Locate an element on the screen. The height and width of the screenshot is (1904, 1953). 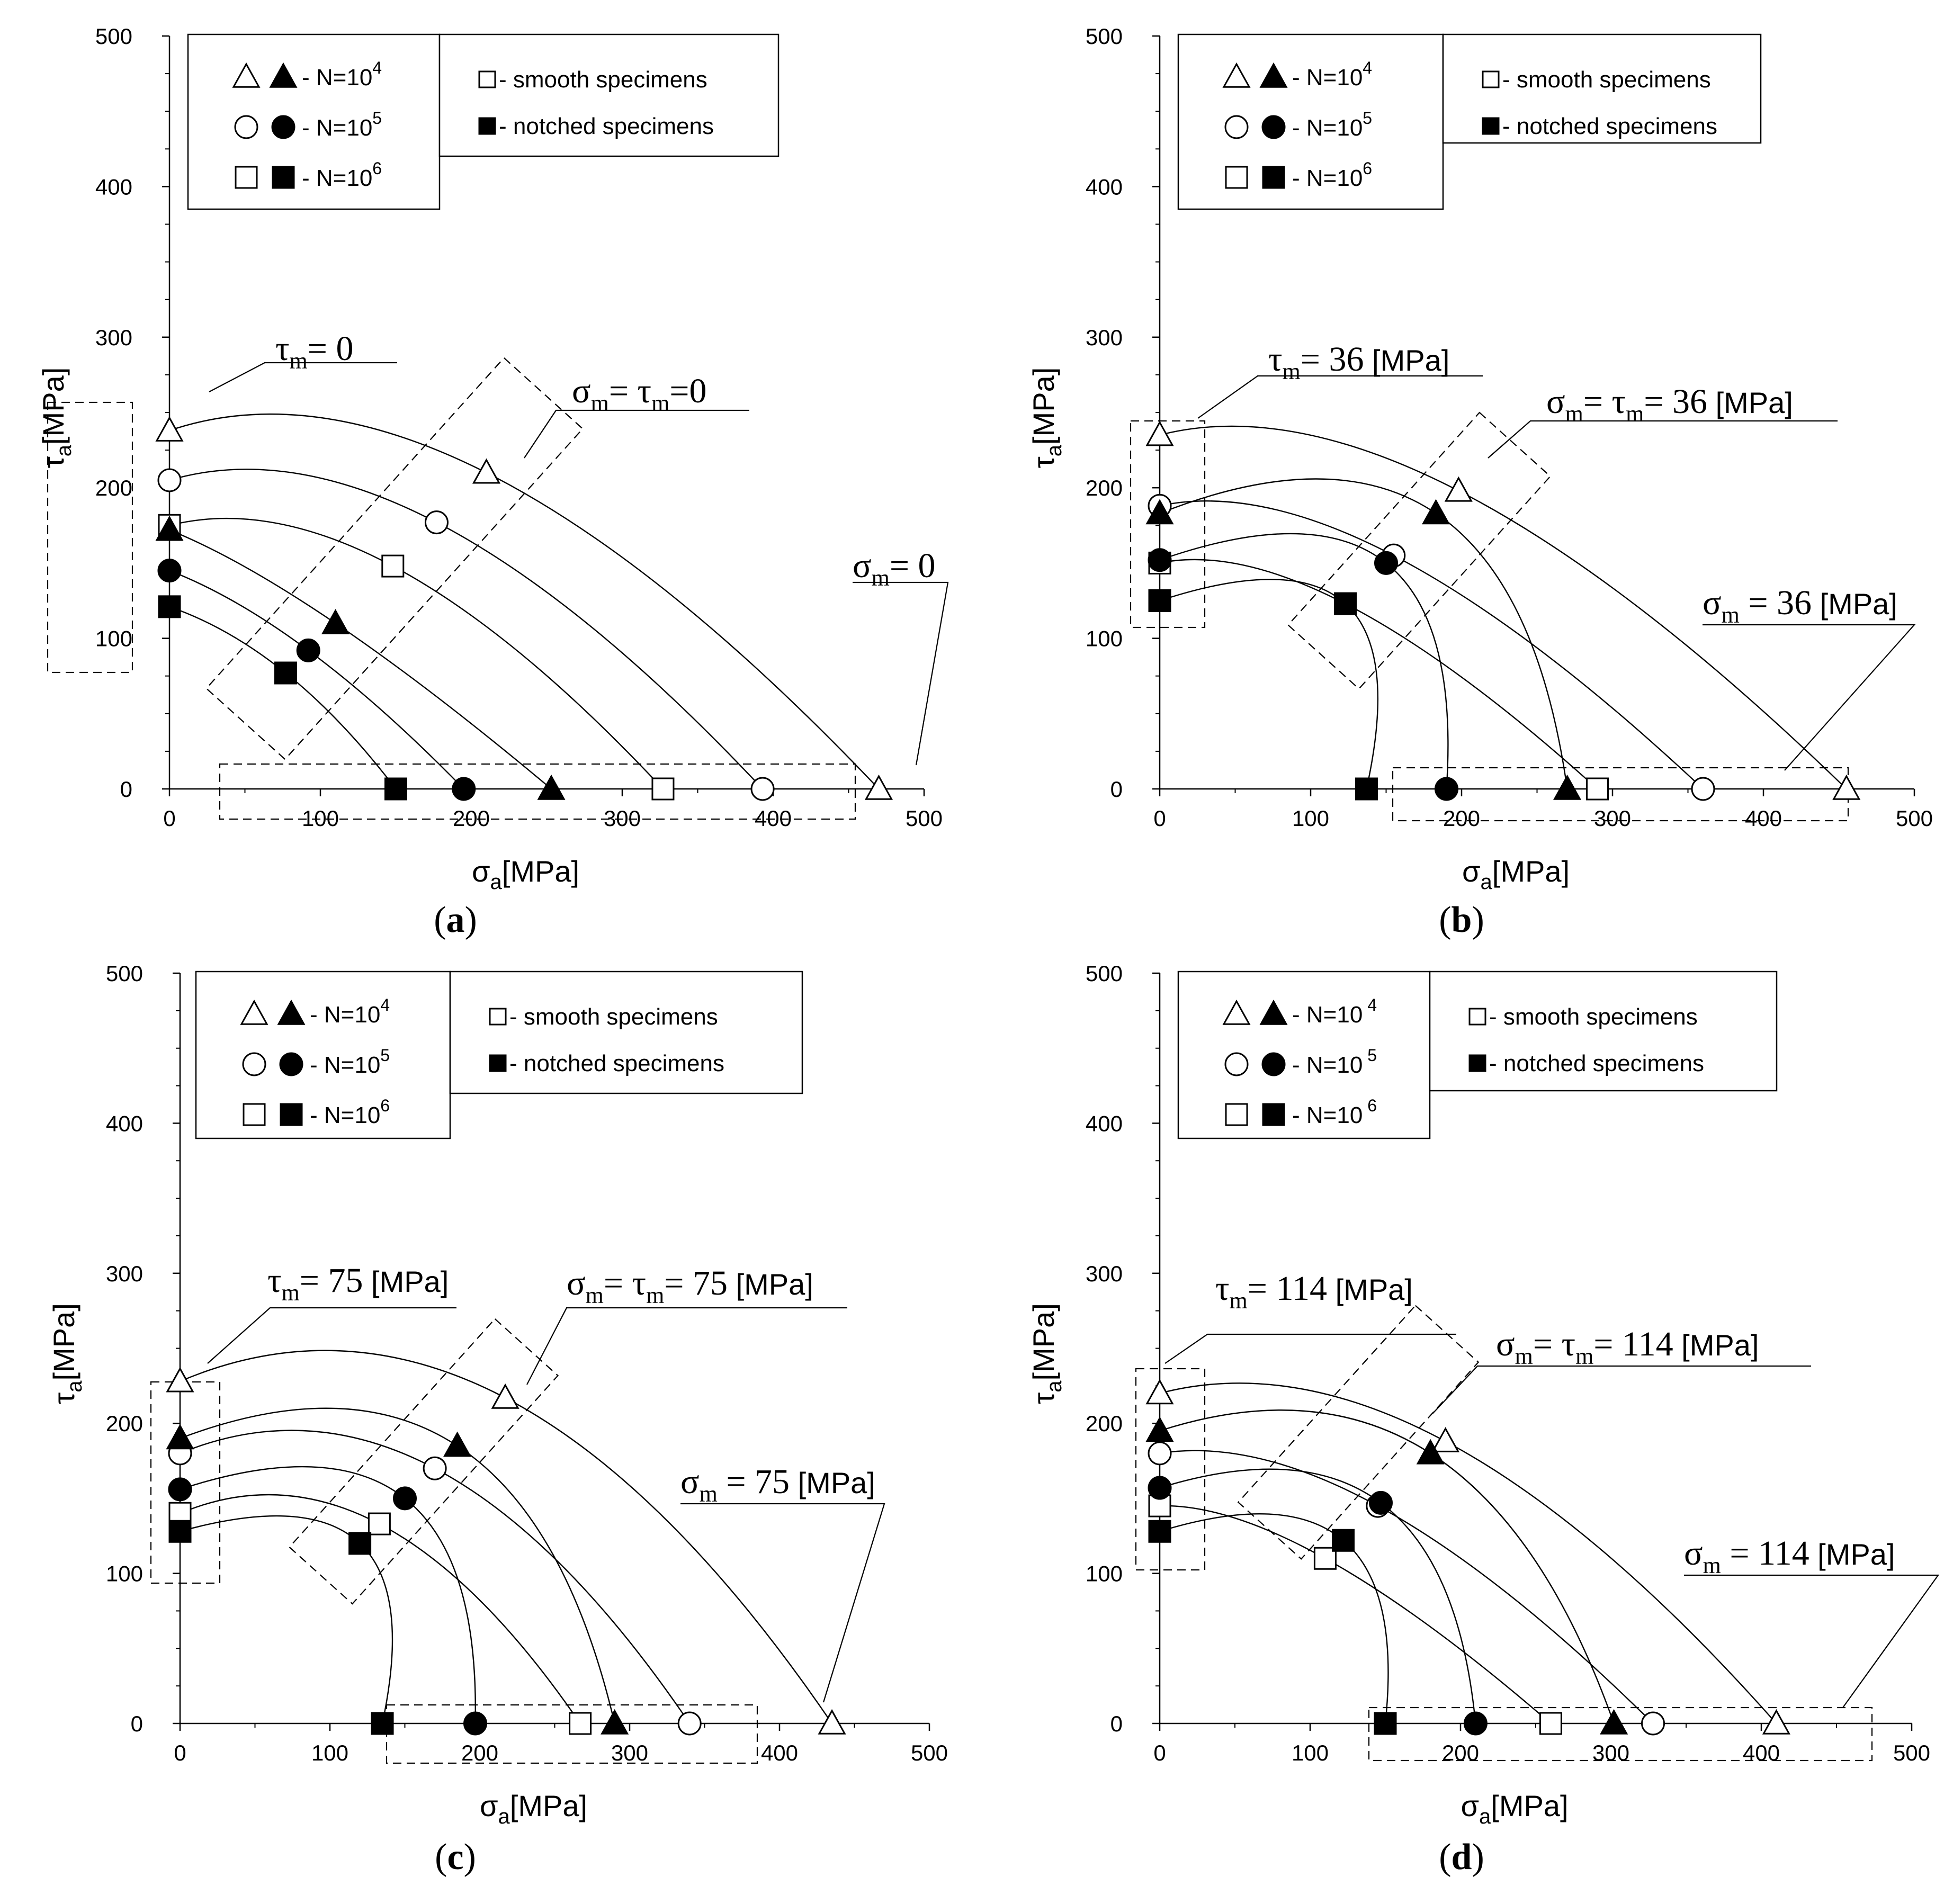
y-tick-label: 400 is located at coordinates (125, 1123).